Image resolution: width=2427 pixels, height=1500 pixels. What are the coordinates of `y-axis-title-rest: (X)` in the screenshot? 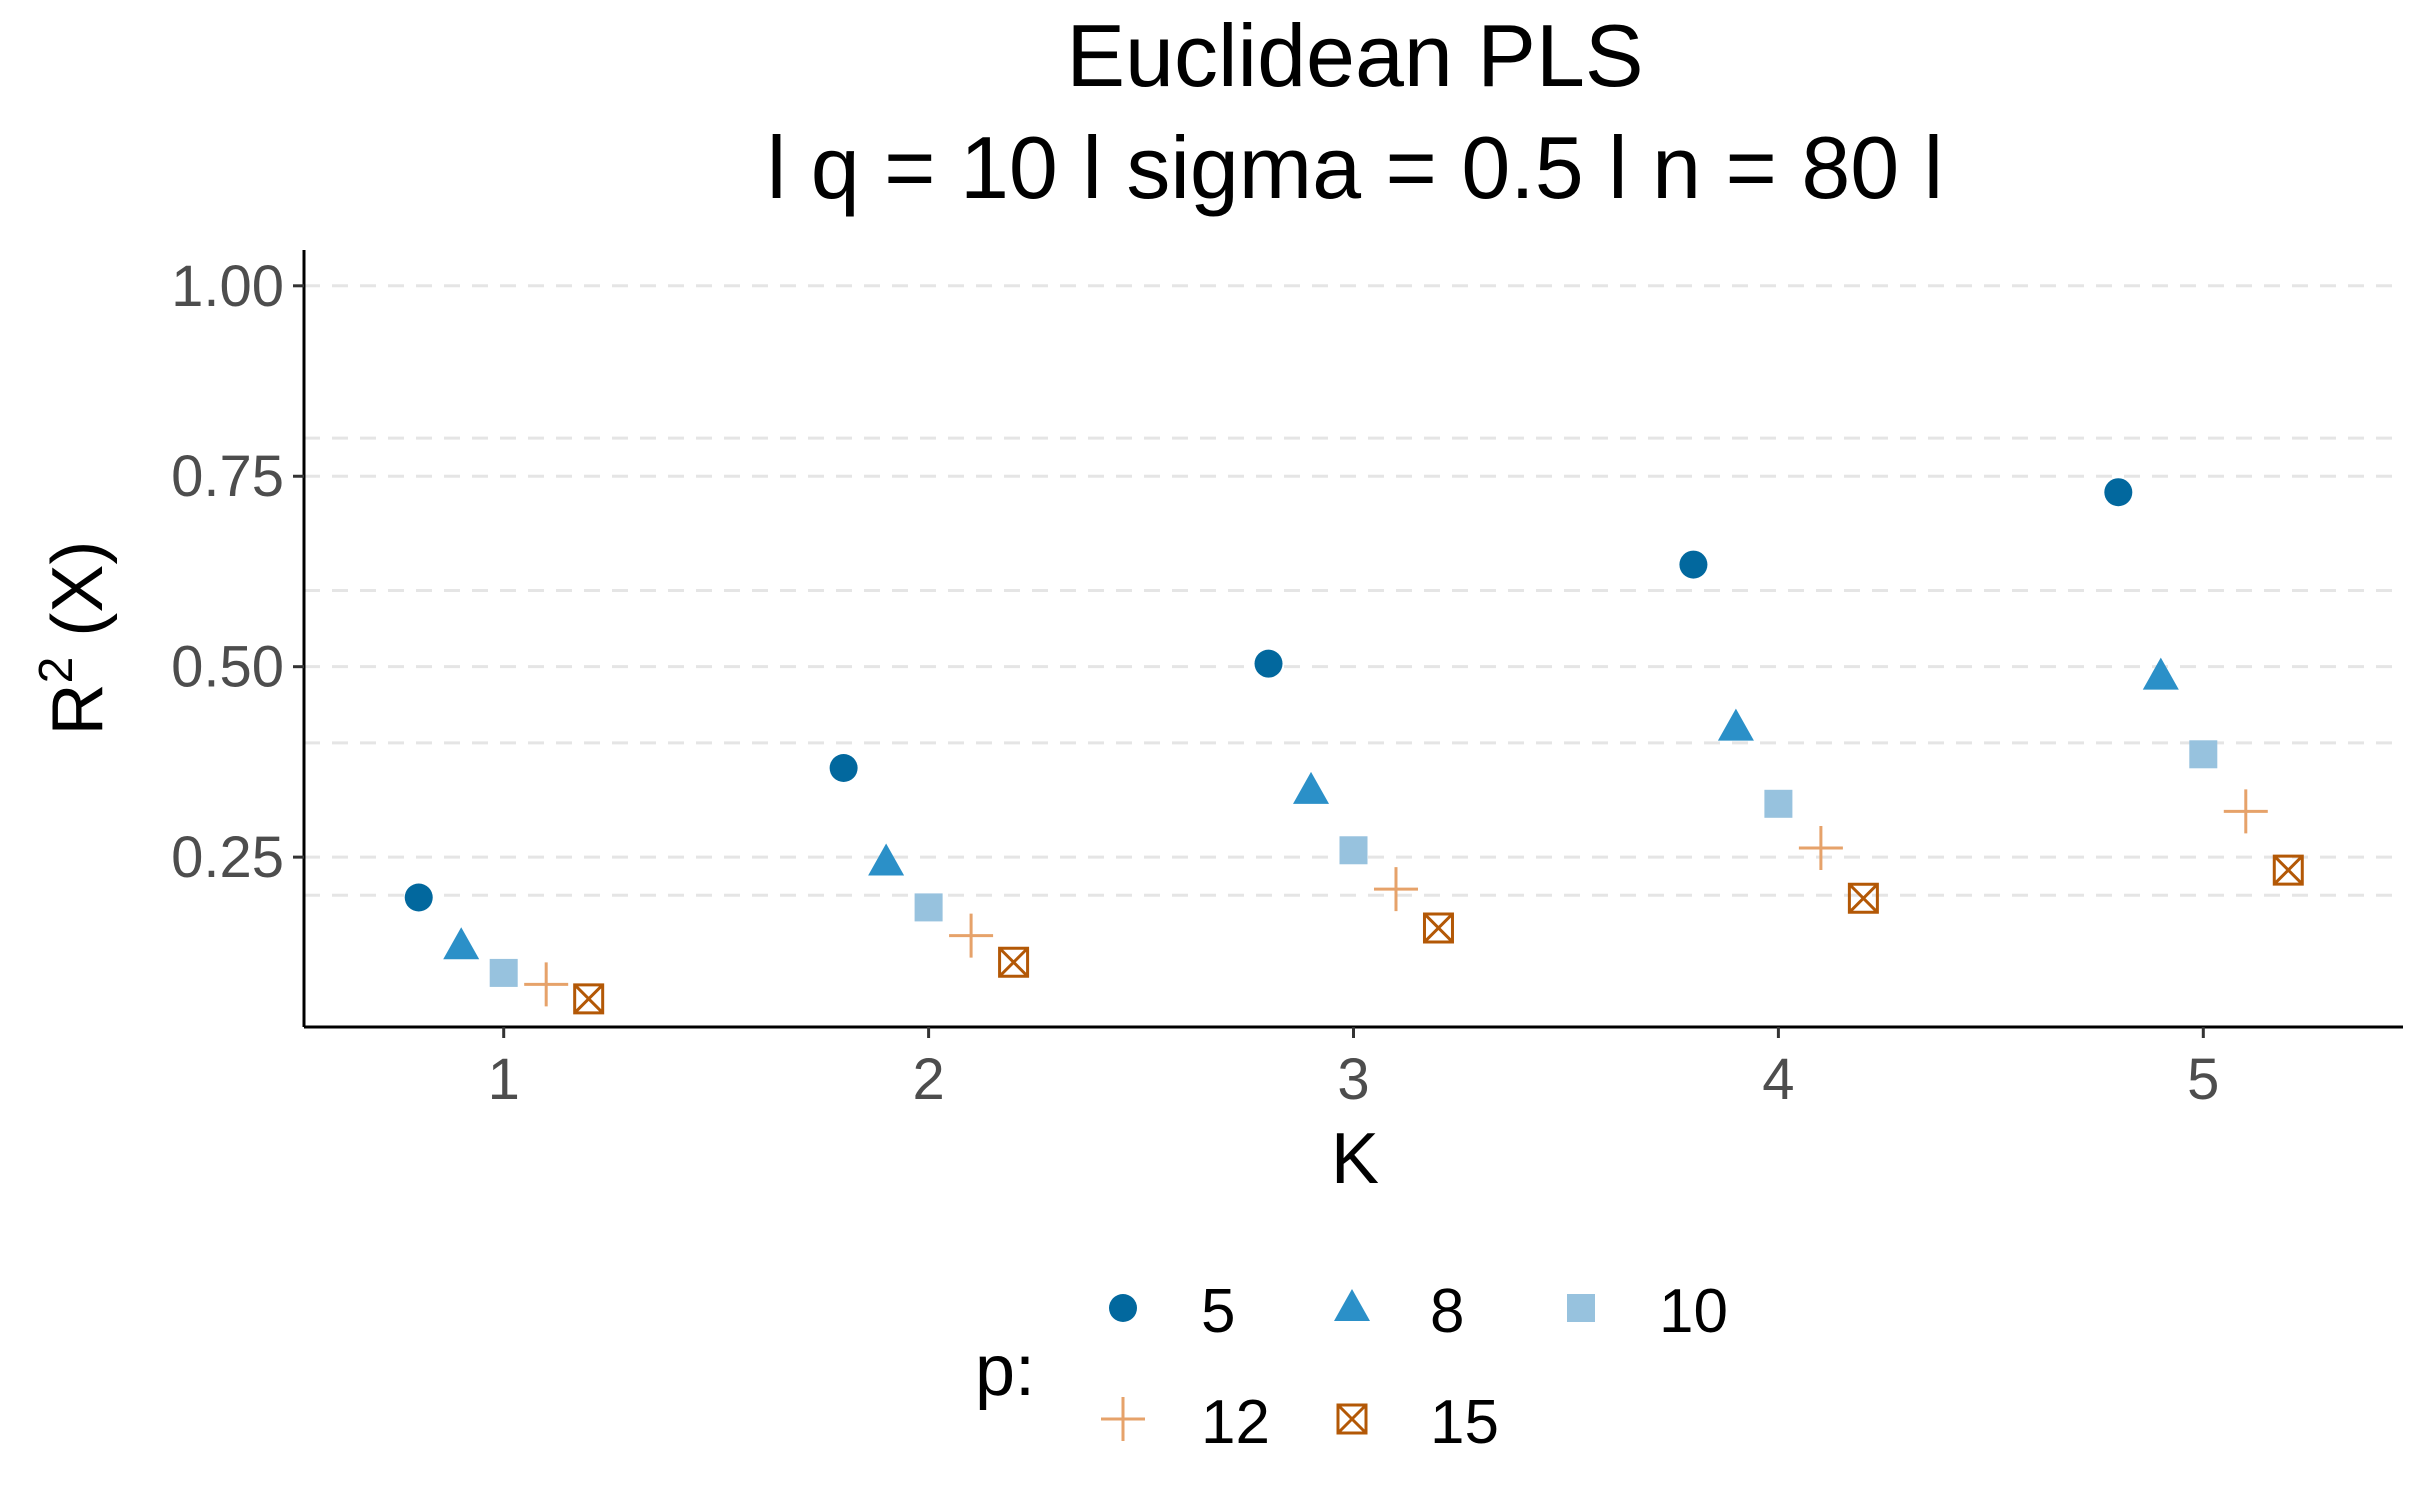 It's located at (78, 599).